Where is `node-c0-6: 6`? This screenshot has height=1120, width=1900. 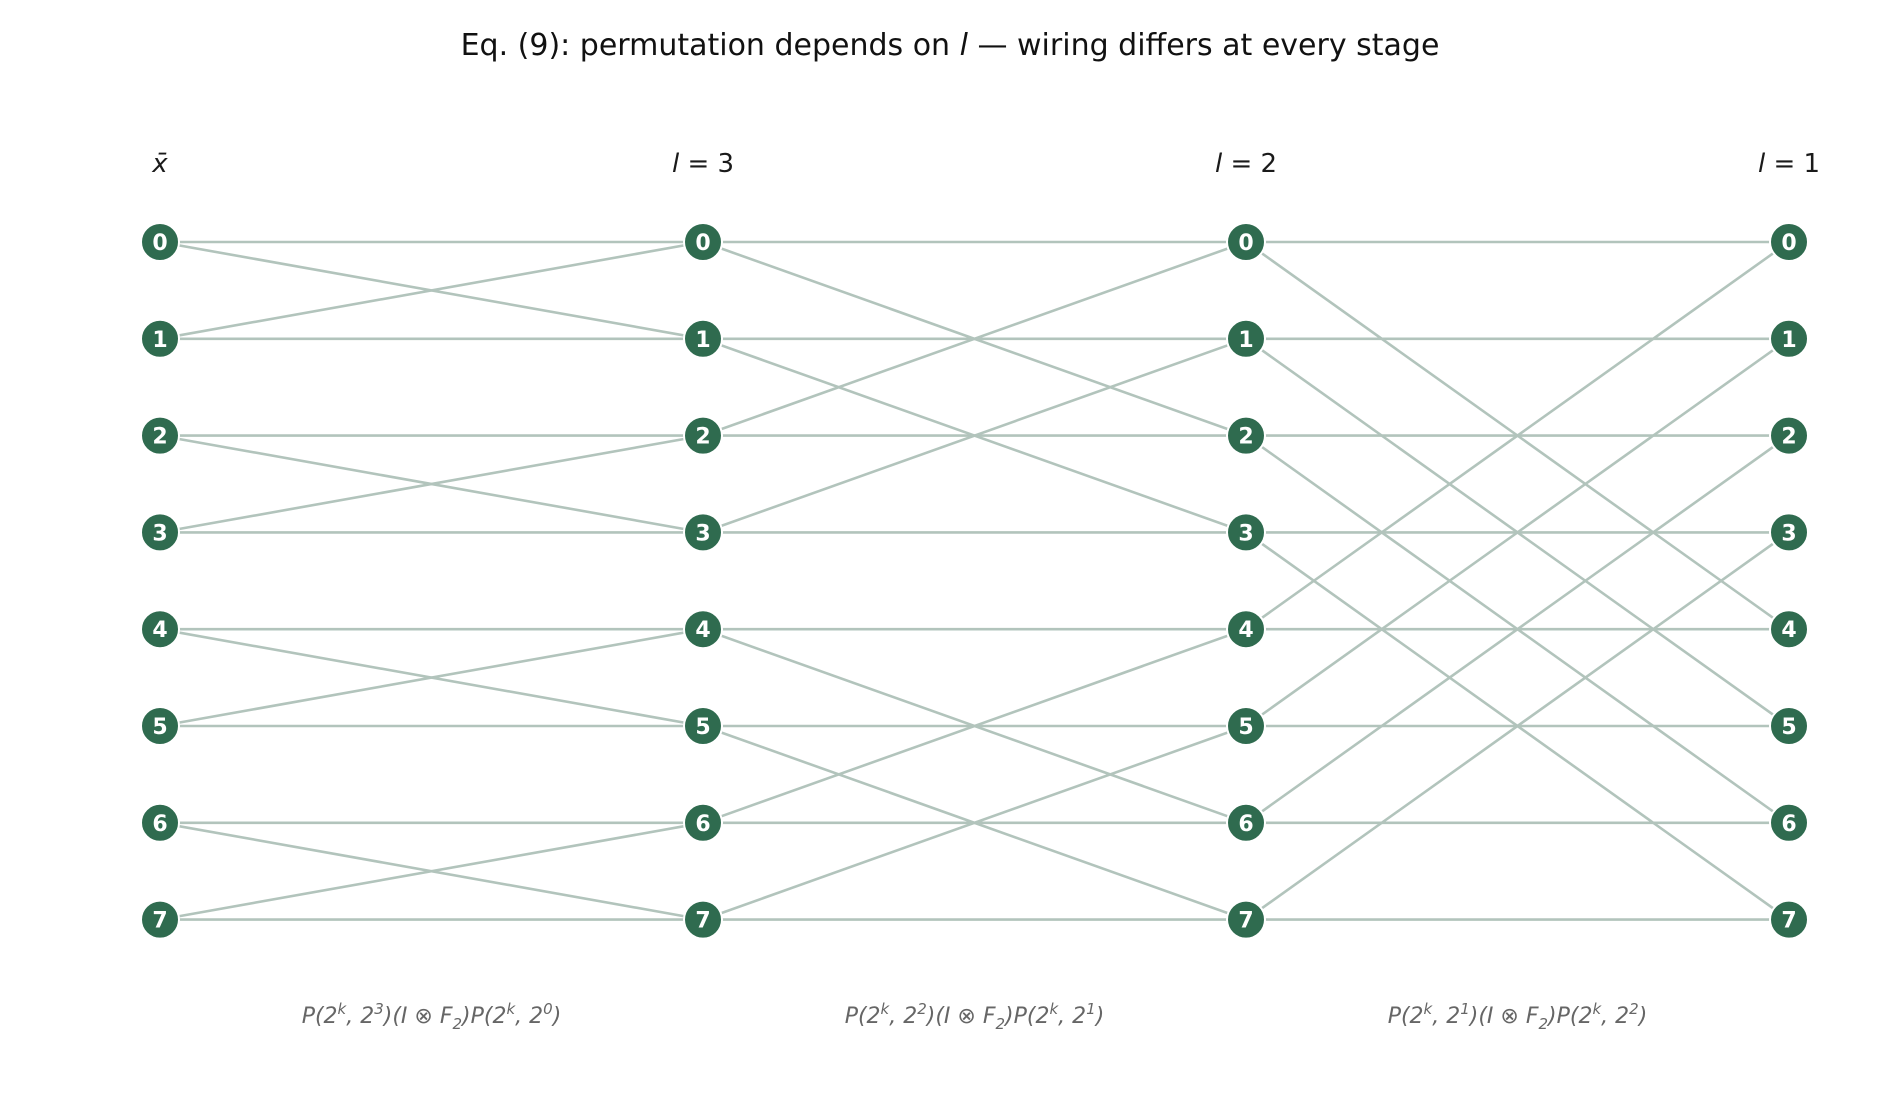 node-c0-6: 6 is located at coordinates (160, 822).